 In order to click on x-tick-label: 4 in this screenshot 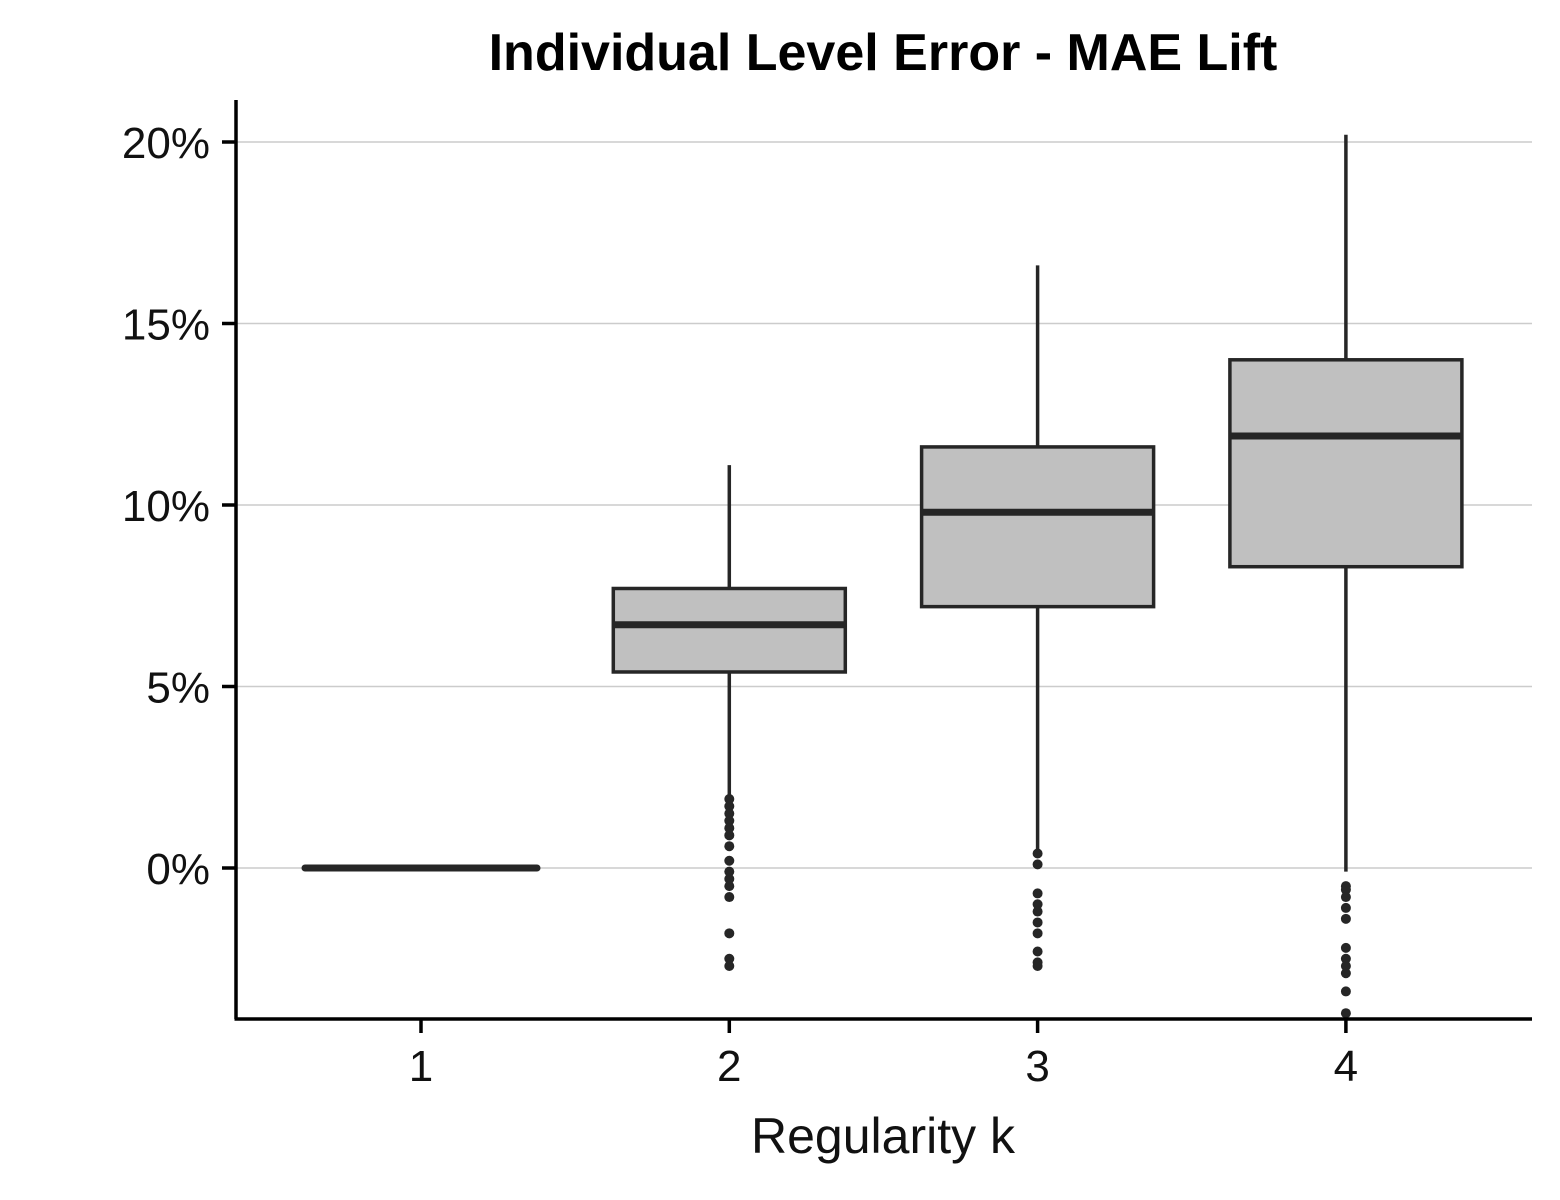, I will do `click(1346, 1066)`.